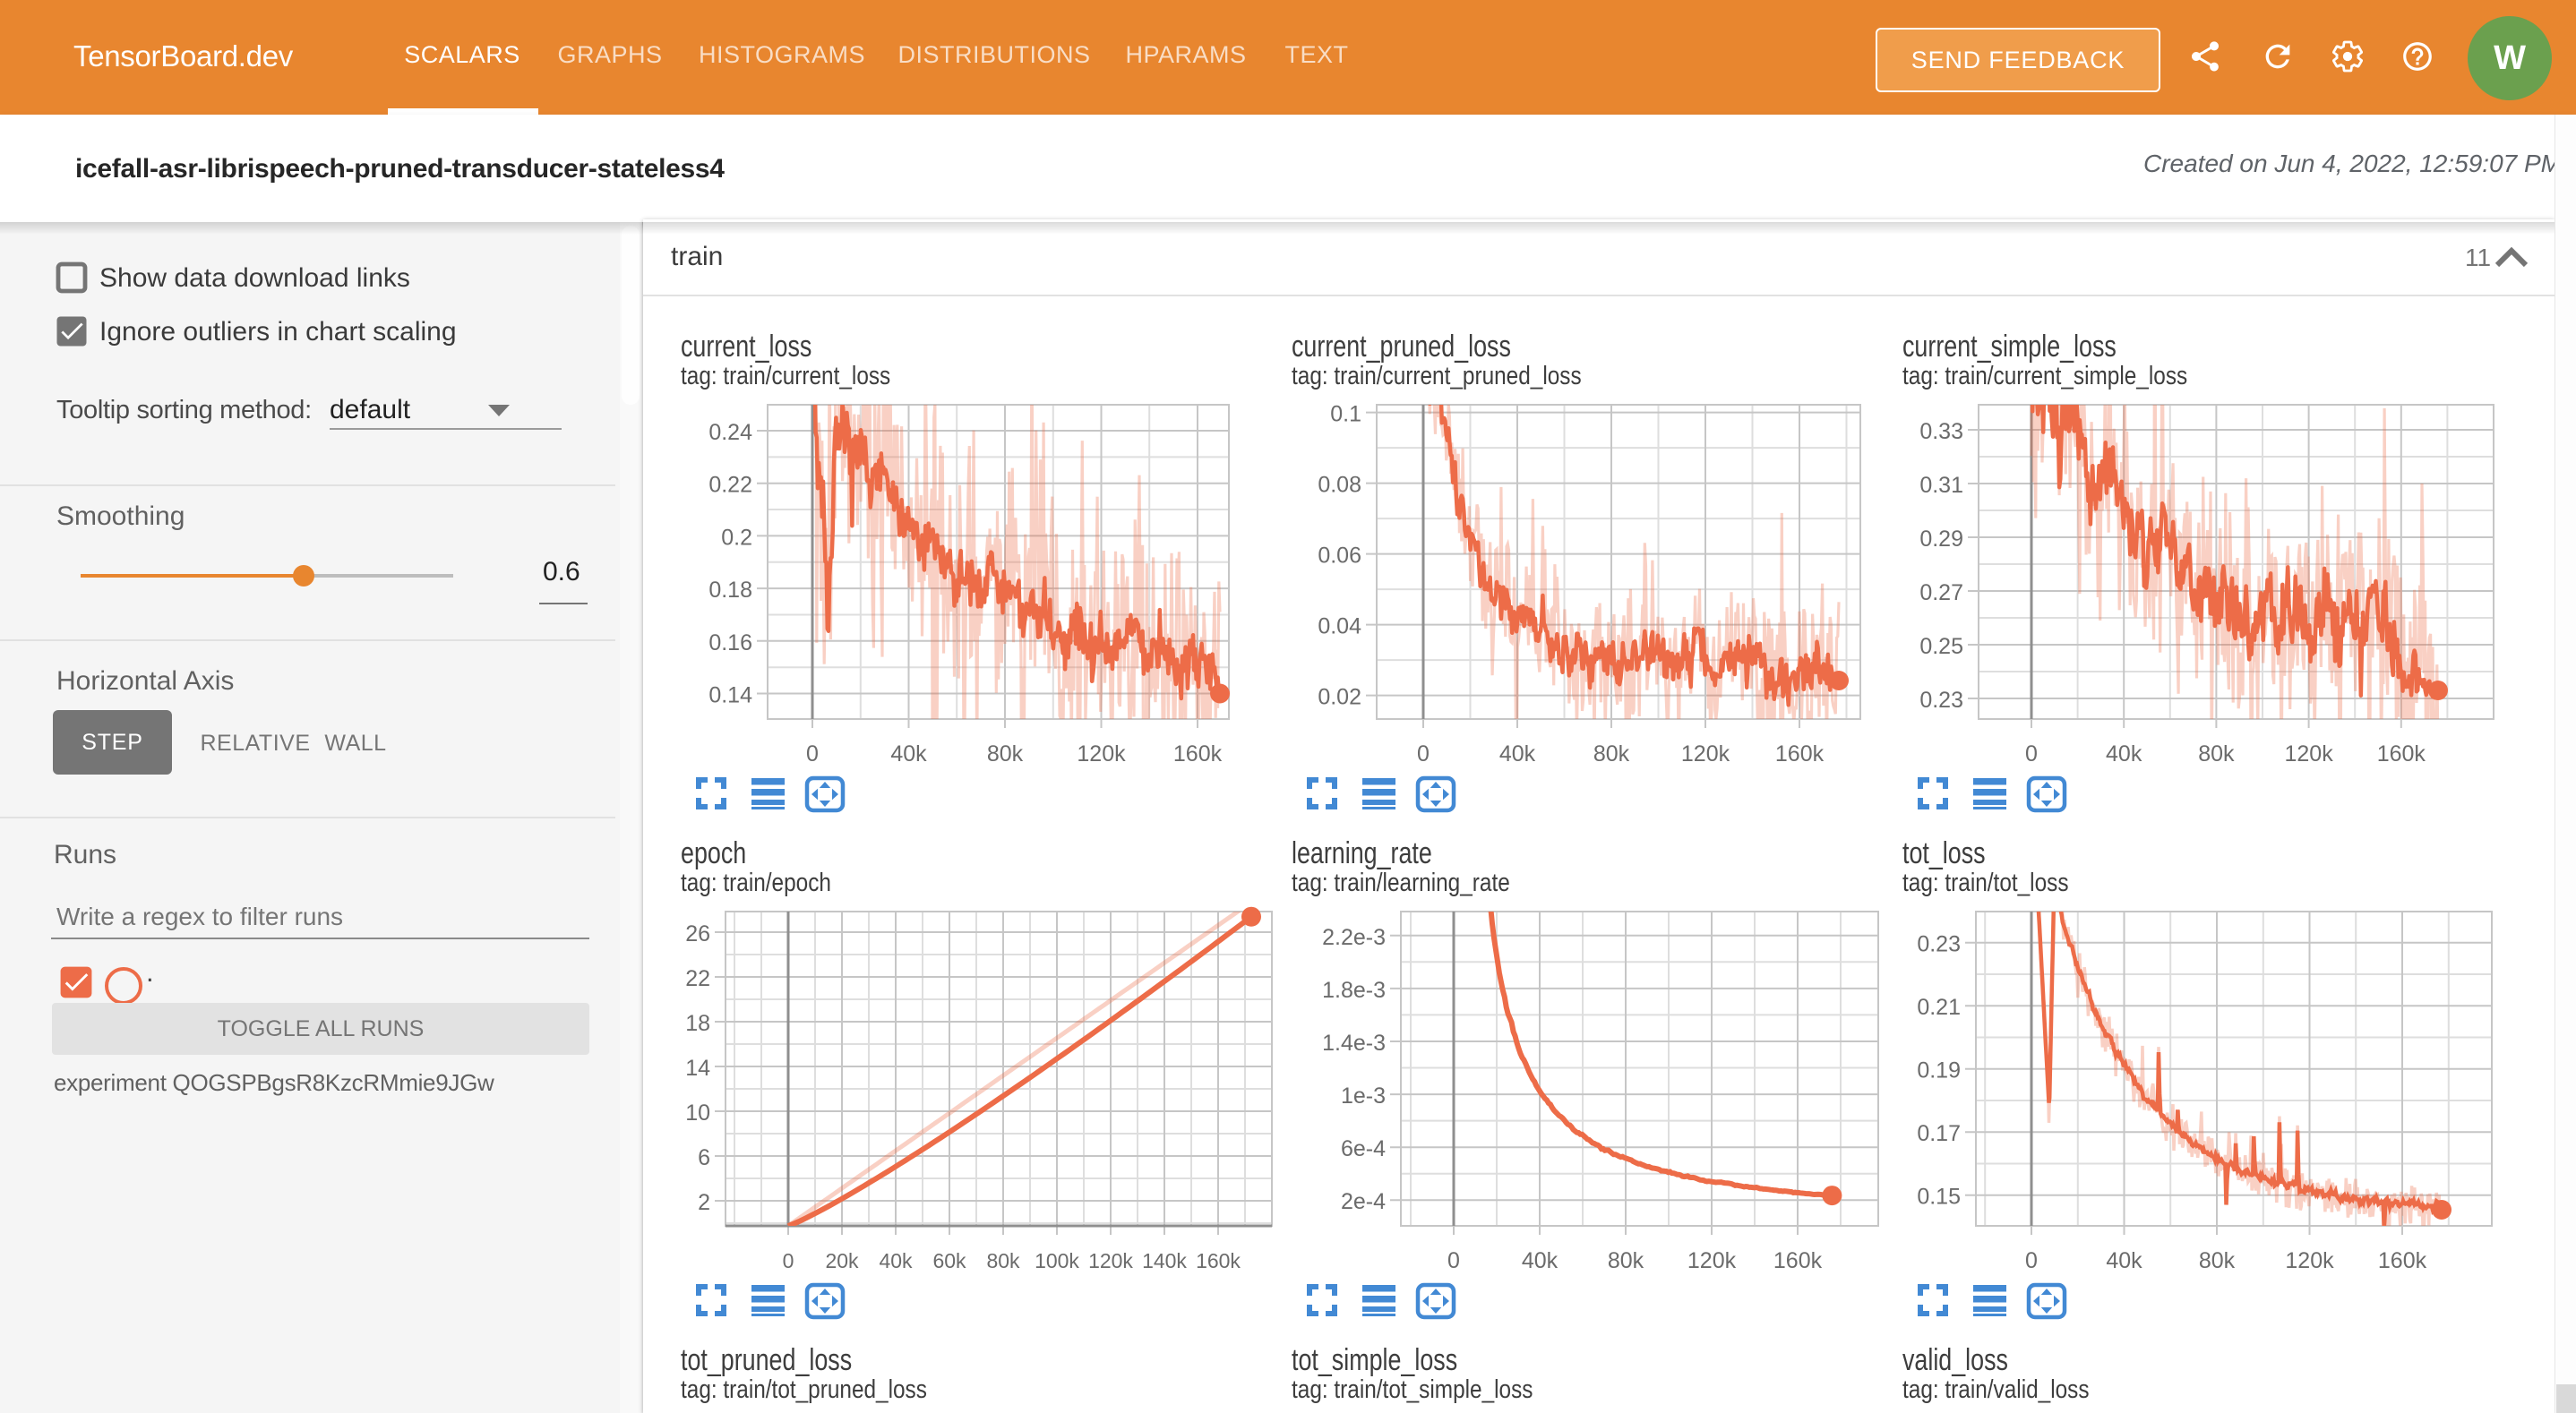 The width and height of the screenshot is (2576, 1413). Describe the element at coordinates (1363, 1096) in the screenshot. I see `svg-text: 1e-3` at that location.